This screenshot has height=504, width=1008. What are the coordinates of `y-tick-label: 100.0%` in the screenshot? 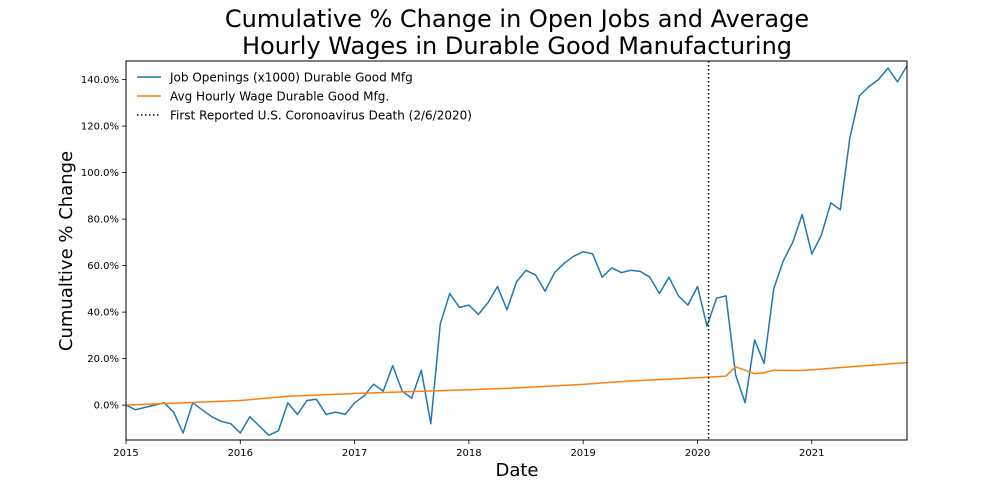 It's located at (100, 173).